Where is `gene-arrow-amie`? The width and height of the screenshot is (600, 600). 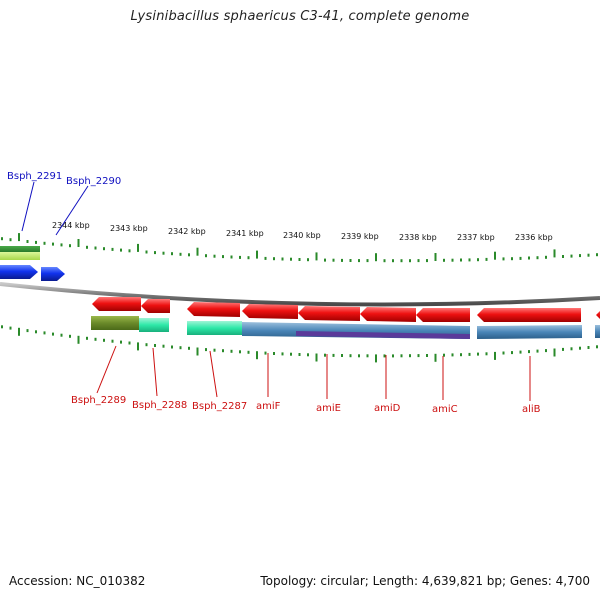 gene-arrow-amie is located at coordinates (329, 313).